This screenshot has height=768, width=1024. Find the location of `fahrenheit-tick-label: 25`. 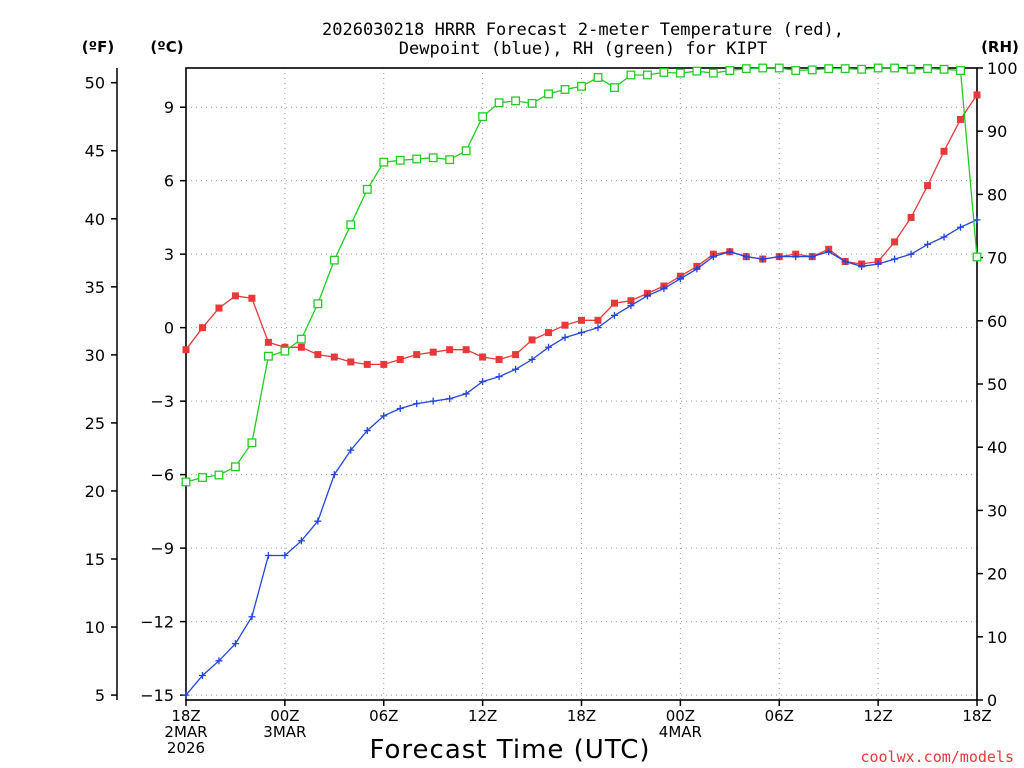

fahrenheit-tick-label: 25 is located at coordinates (95, 423).